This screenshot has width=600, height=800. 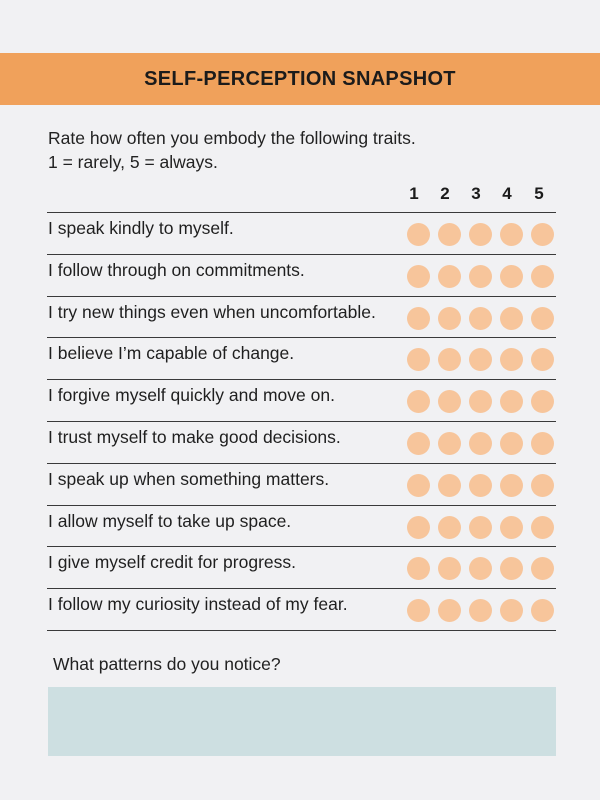 I want to click on rating-item-label: I speak up when something matters., so click(x=189, y=478).